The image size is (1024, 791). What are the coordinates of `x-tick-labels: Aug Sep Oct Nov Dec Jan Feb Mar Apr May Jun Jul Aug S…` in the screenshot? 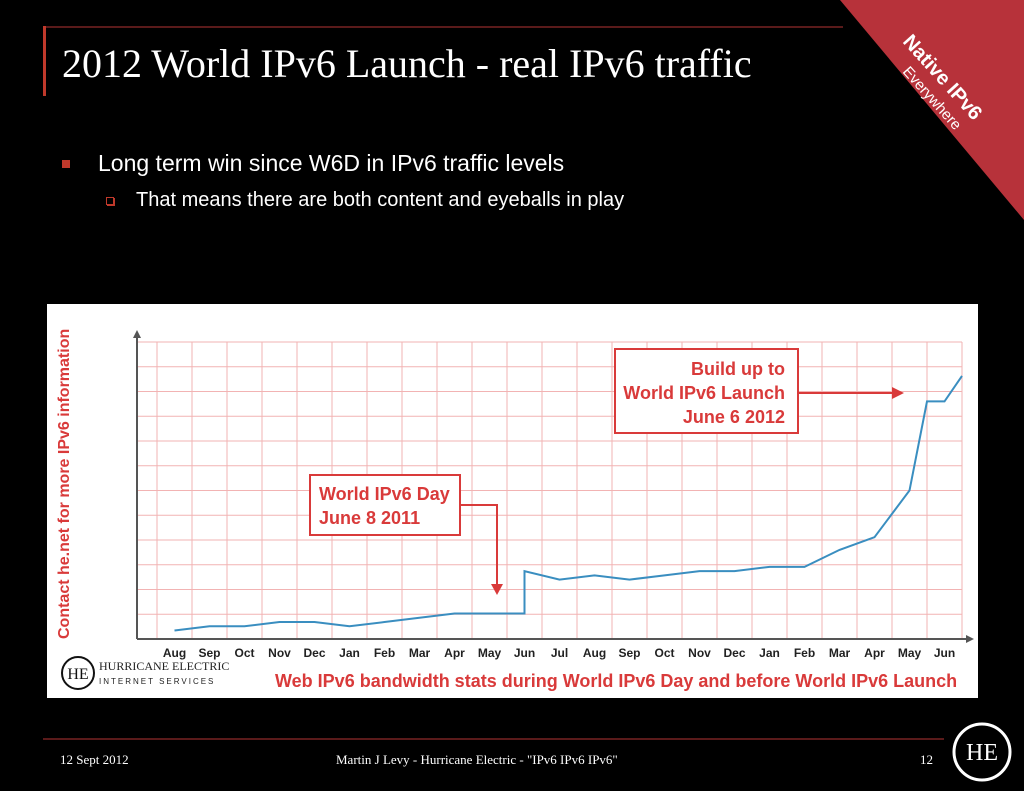 It's located at (559, 653).